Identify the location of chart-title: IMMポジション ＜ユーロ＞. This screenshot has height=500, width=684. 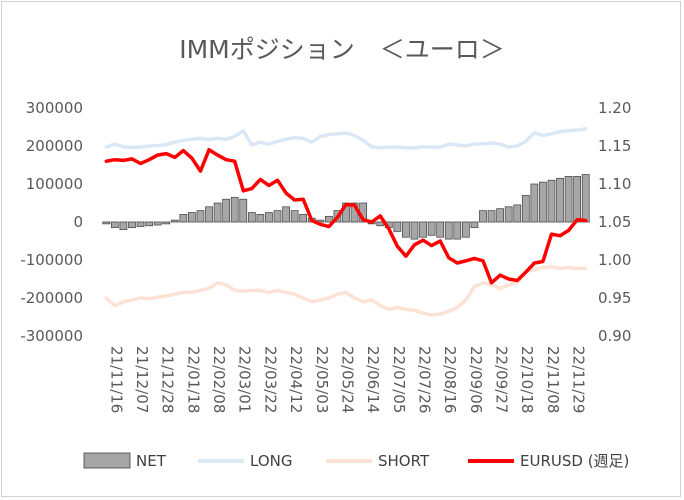
(342, 49).